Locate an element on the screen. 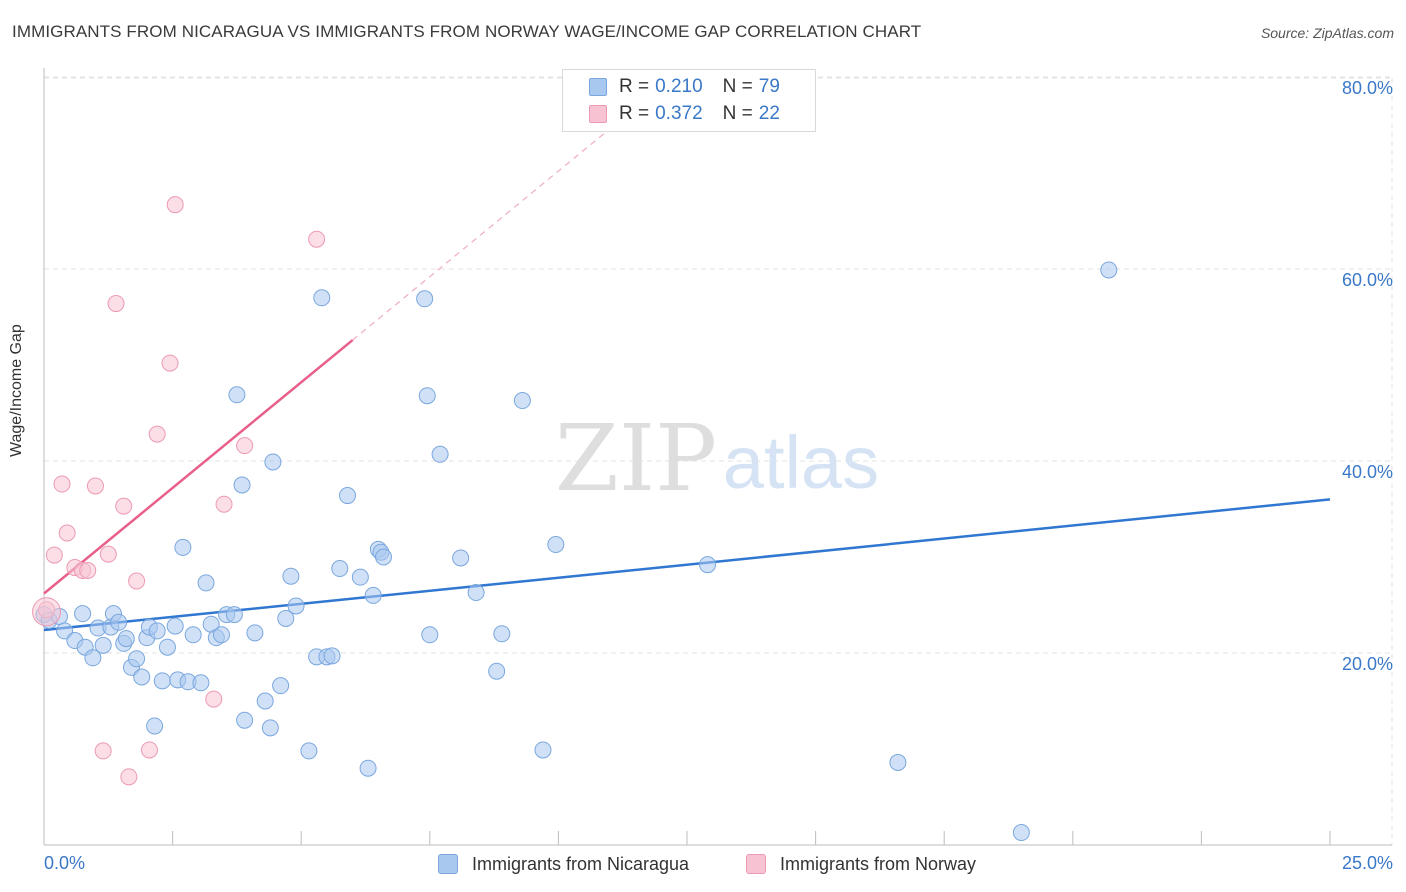  legend-item-norway: Immigrants from Norway is located at coordinates (861, 864).